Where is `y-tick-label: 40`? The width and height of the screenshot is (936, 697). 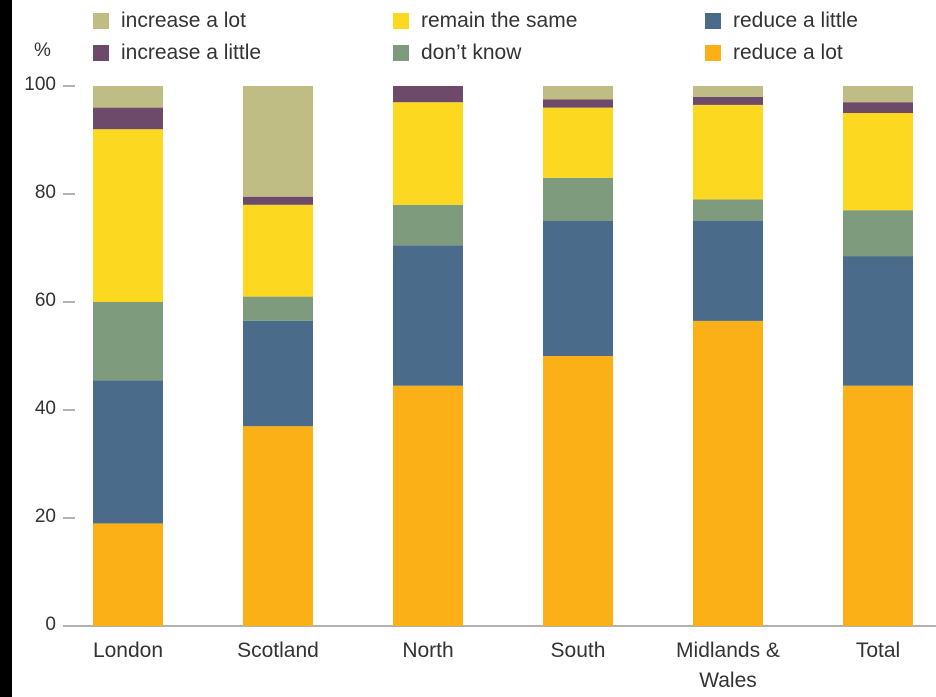
y-tick-label: 40 is located at coordinates (45, 408).